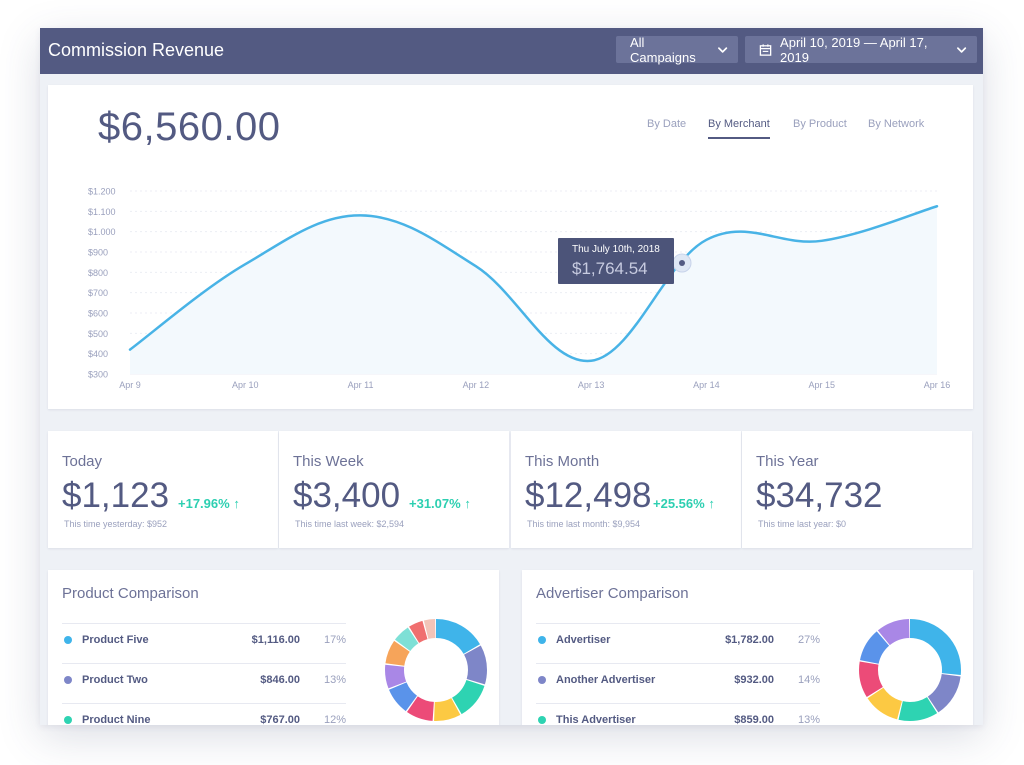 This screenshot has height=765, width=1024. Describe the element at coordinates (347, 495) in the screenshot. I see `stat-value: $3,400` at that location.